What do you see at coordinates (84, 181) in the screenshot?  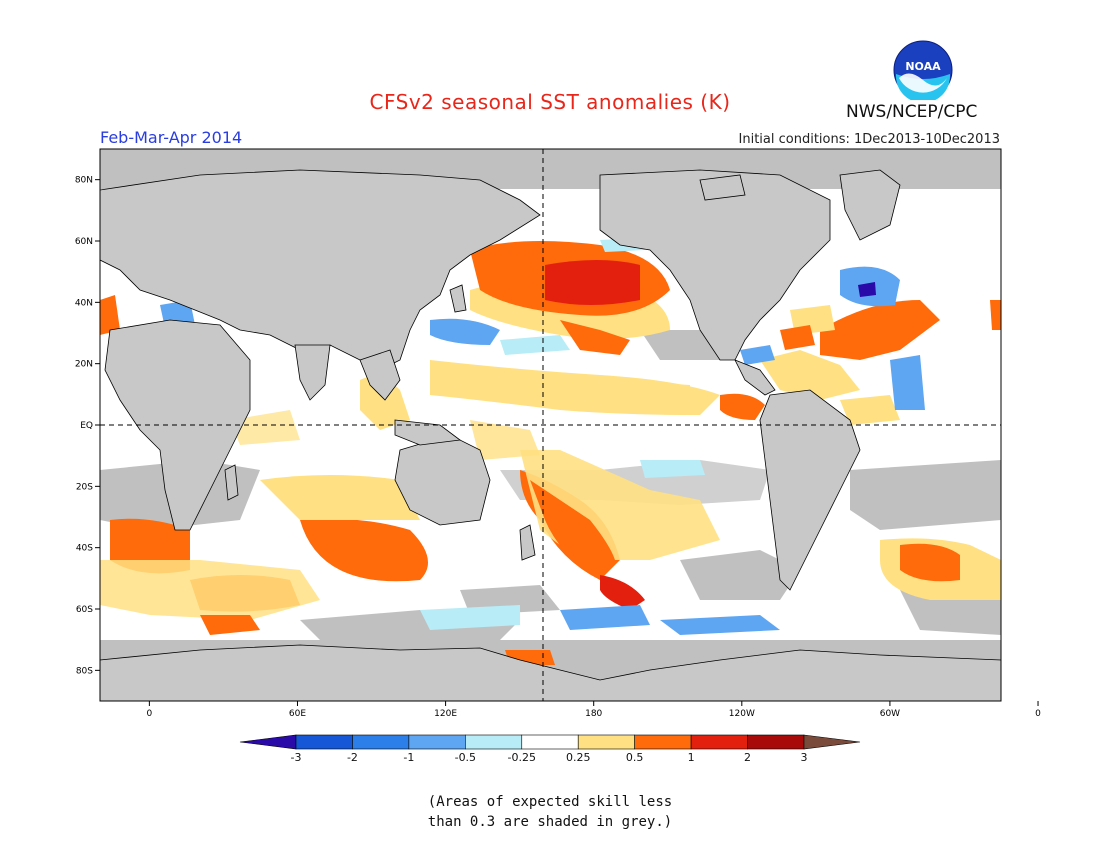 I see `lat-tick-label: 80N` at bounding box center [84, 181].